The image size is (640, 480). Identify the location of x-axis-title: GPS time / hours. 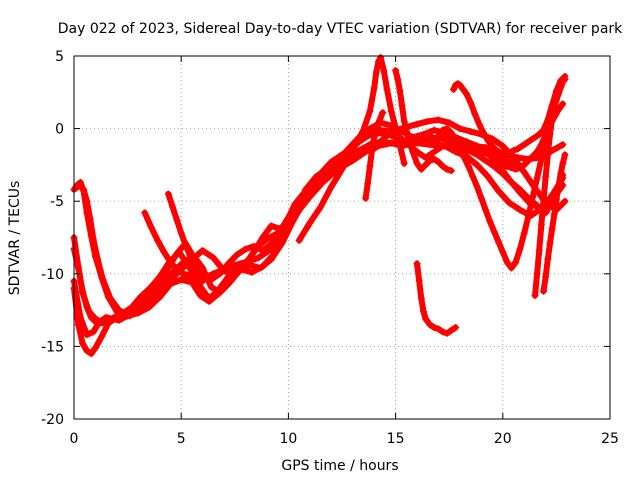
(339, 466).